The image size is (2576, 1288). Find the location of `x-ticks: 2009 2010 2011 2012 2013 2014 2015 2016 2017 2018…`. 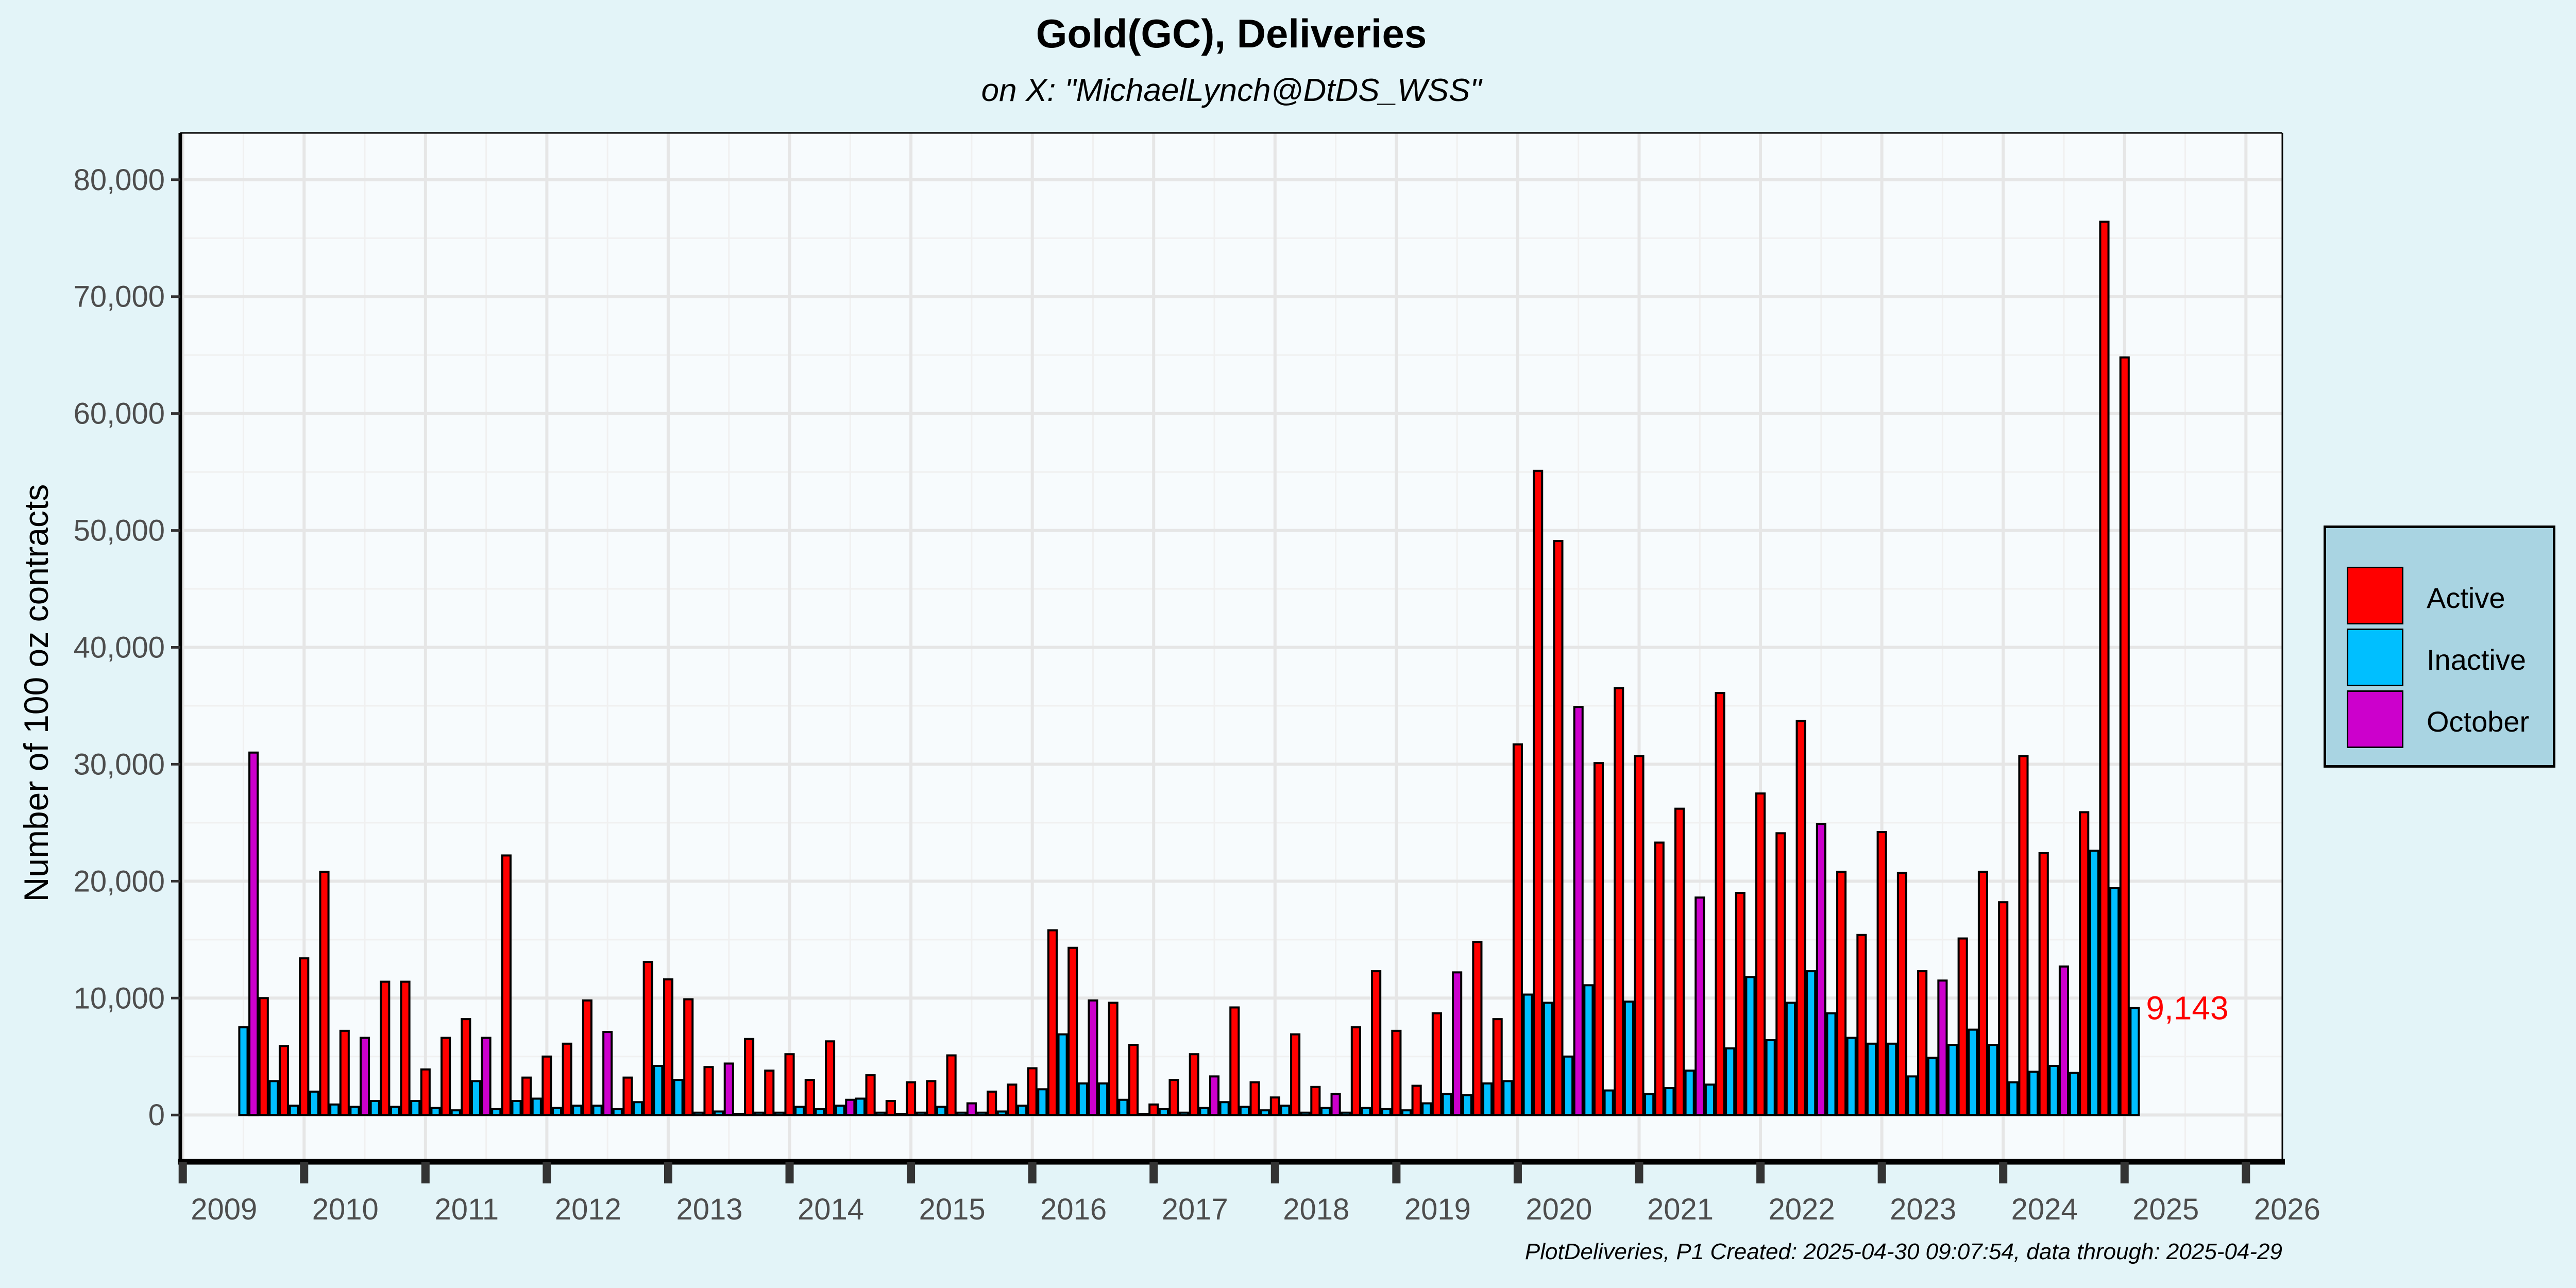

x-ticks: 2009 2010 2011 2012 2013 2014 2015 2016 2017 2018… is located at coordinates (1249, 1194).